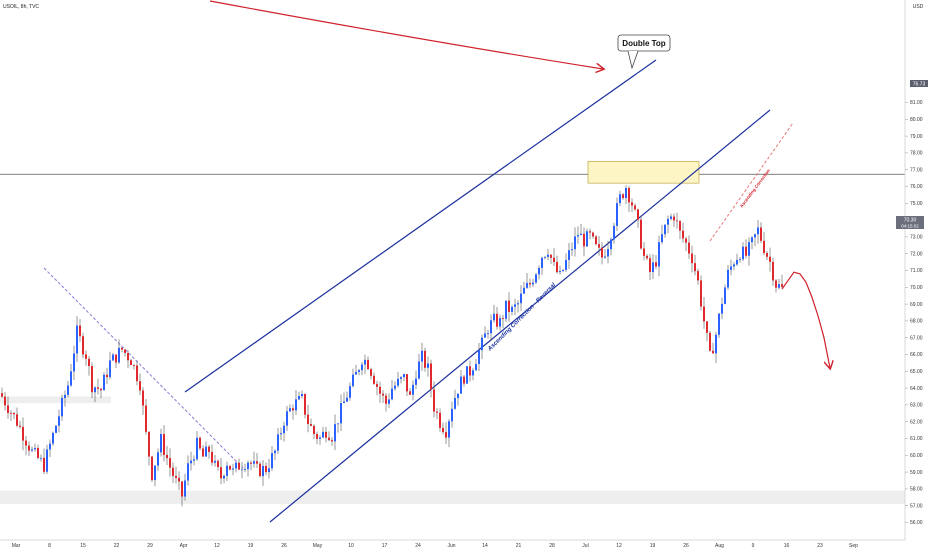  I want to click on price-tick: 76.00, so click(914, 187).